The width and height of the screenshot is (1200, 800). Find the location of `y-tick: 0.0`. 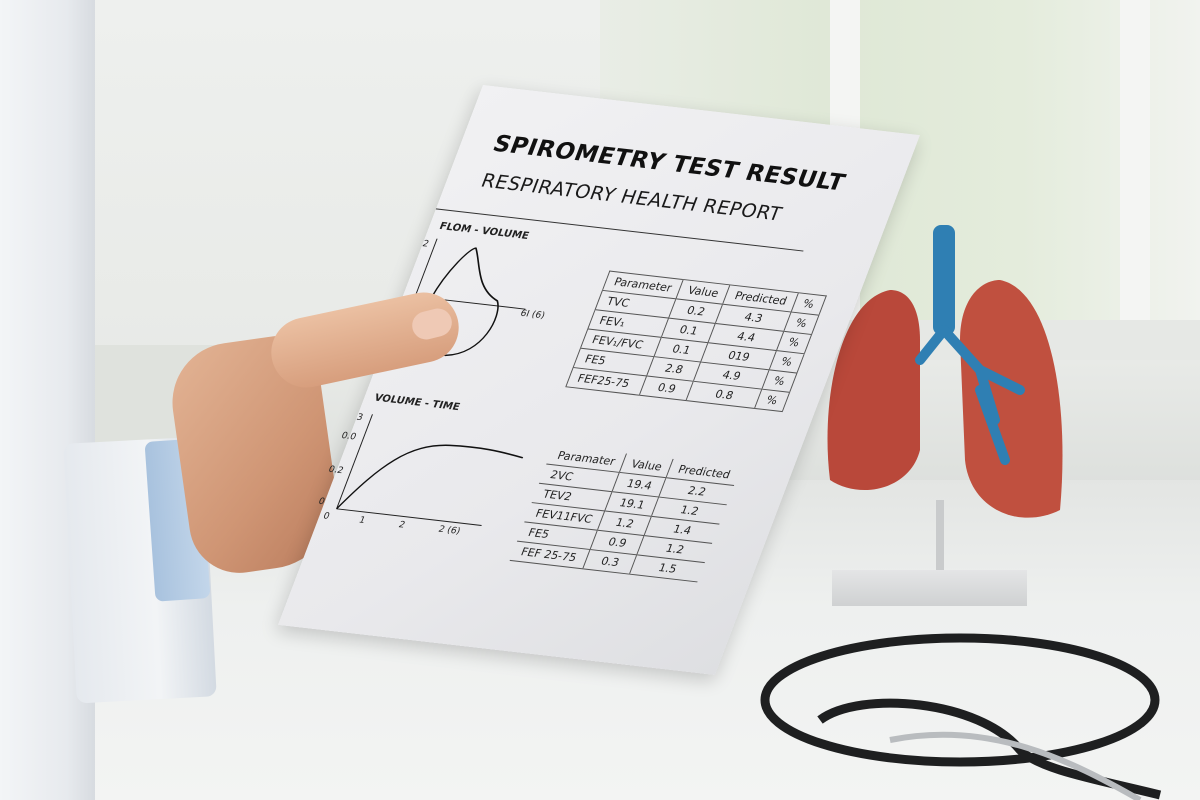

y-tick: 0.0 is located at coordinates (348, 437).